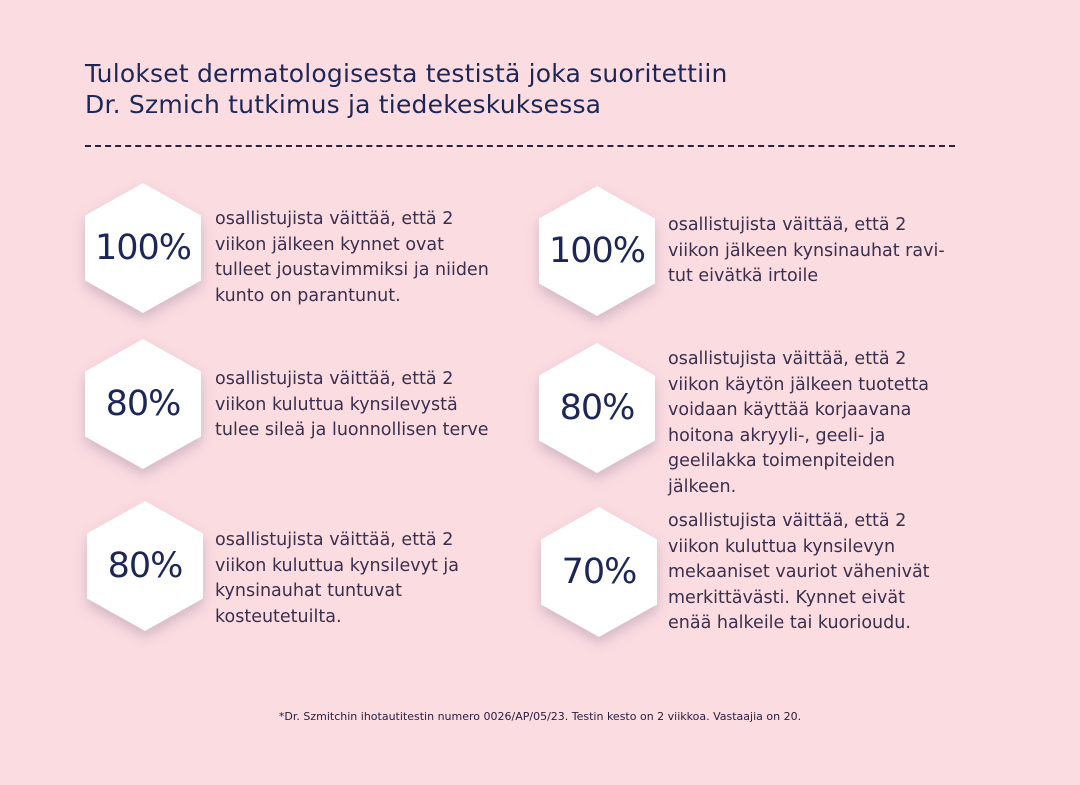  I want to click on description-line: viikon kuluttua kynsilevystä, so click(336, 404).